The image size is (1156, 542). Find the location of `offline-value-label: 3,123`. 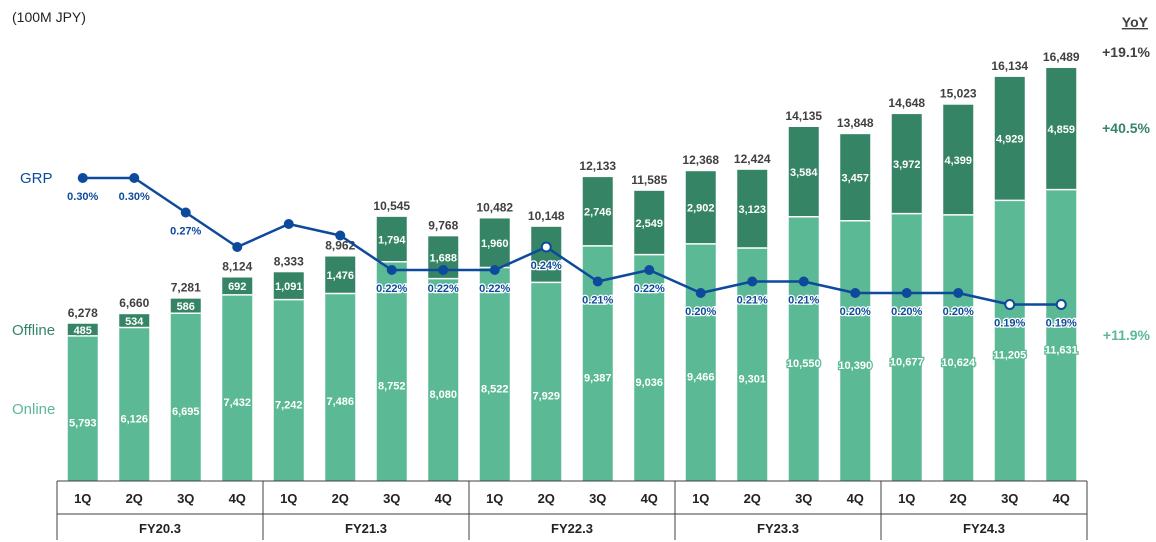

offline-value-label: 3,123 is located at coordinates (752, 210).